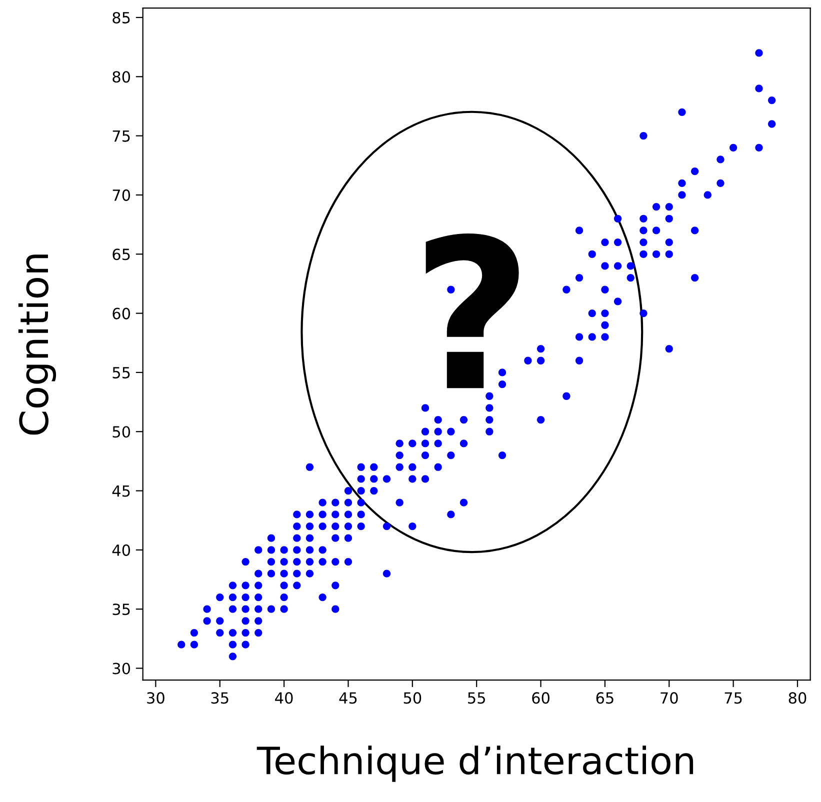 The height and width of the screenshot is (802, 821). What do you see at coordinates (121, 254) in the screenshot?
I see `y-tick-label: 65` at bounding box center [121, 254].